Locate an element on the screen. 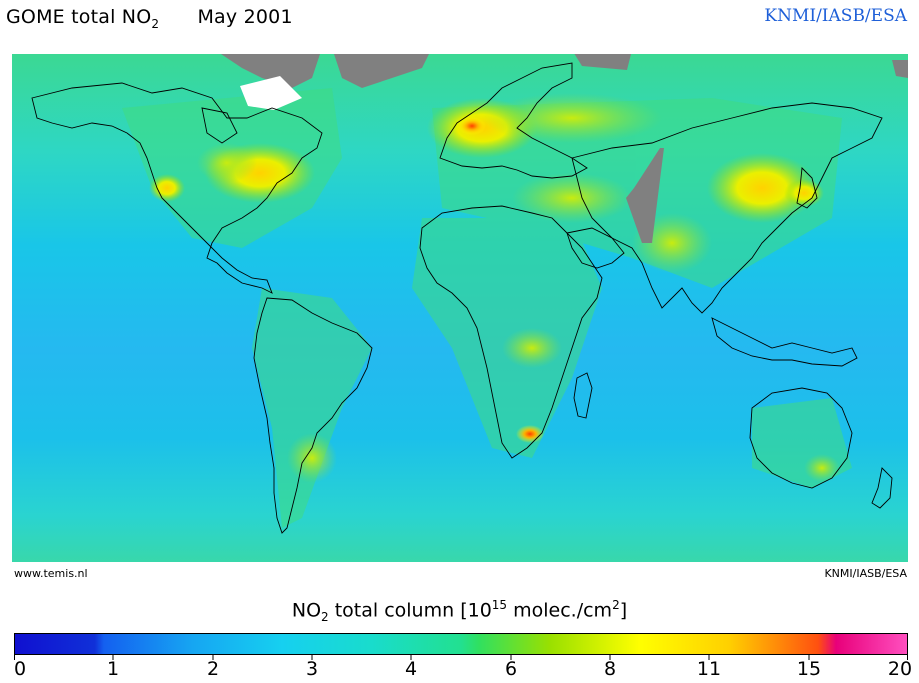 Image resolution: width=919 pixels, height=683 pixels. hotspot-south-africa is located at coordinates (530, 434).